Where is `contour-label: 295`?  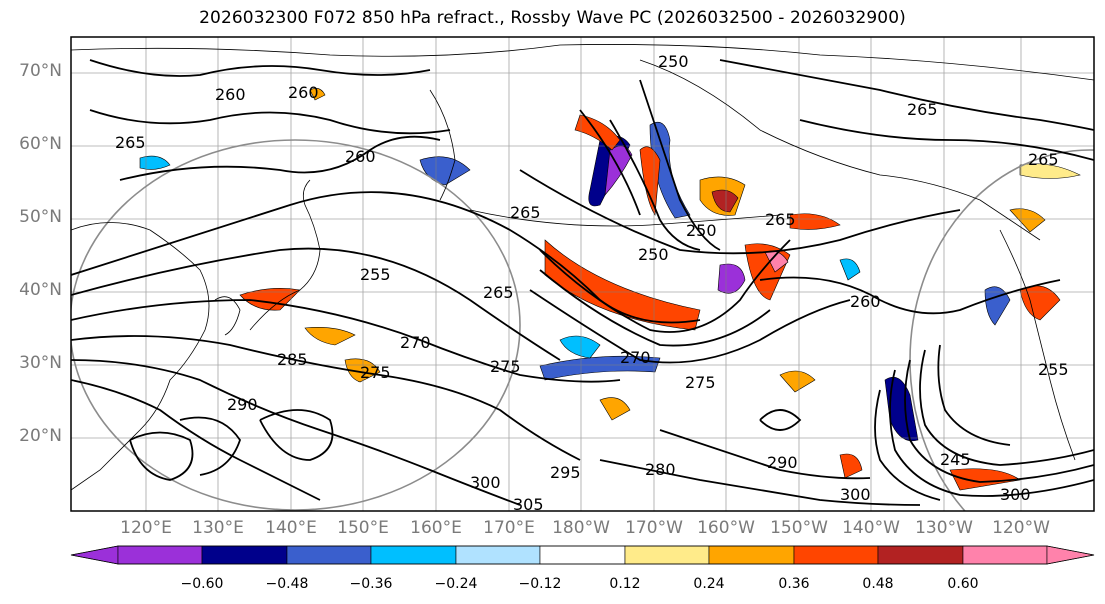 contour-label: 295 is located at coordinates (565, 472).